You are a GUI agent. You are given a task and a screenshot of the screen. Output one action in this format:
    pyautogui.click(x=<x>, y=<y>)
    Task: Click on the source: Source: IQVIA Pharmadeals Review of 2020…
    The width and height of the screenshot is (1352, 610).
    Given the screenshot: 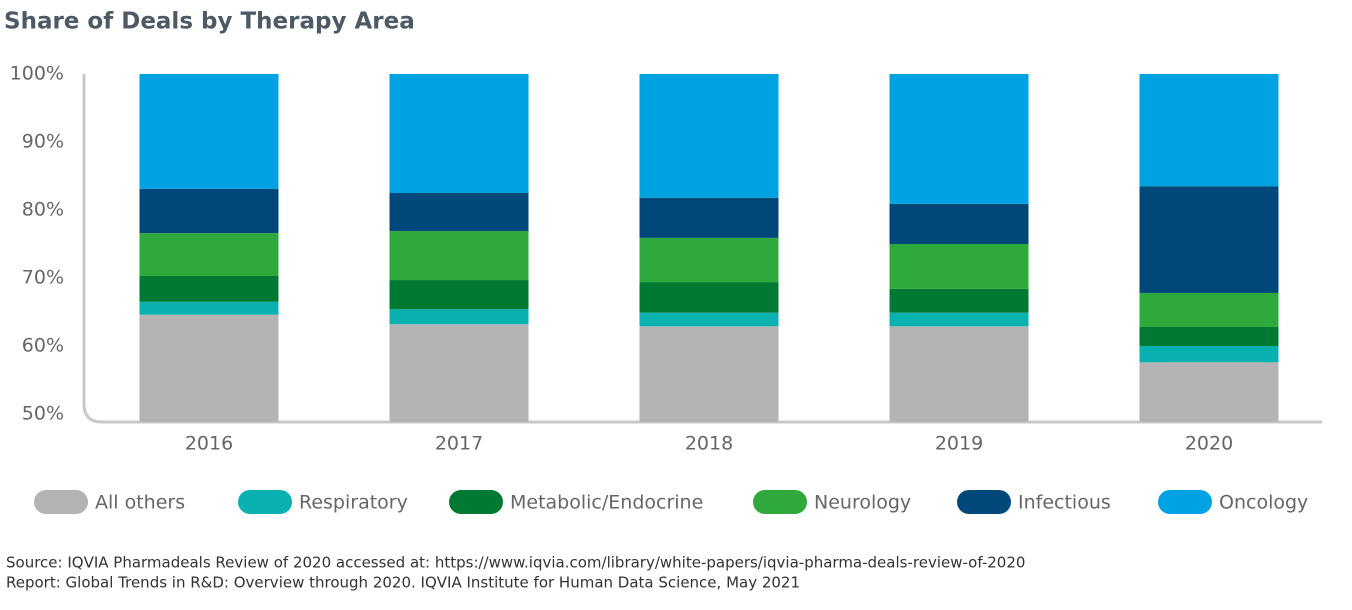 What is the action you would take?
    pyautogui.click(x=515, y=563)
    